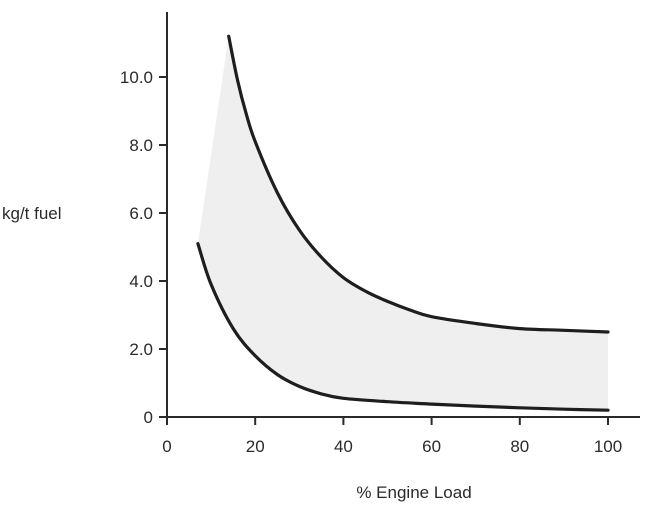 The width and height of the screenshot is (650, 509). Describe the element at coordinates (608, 446) in the screenshot. I see `x-tick-label: 100` at that location.